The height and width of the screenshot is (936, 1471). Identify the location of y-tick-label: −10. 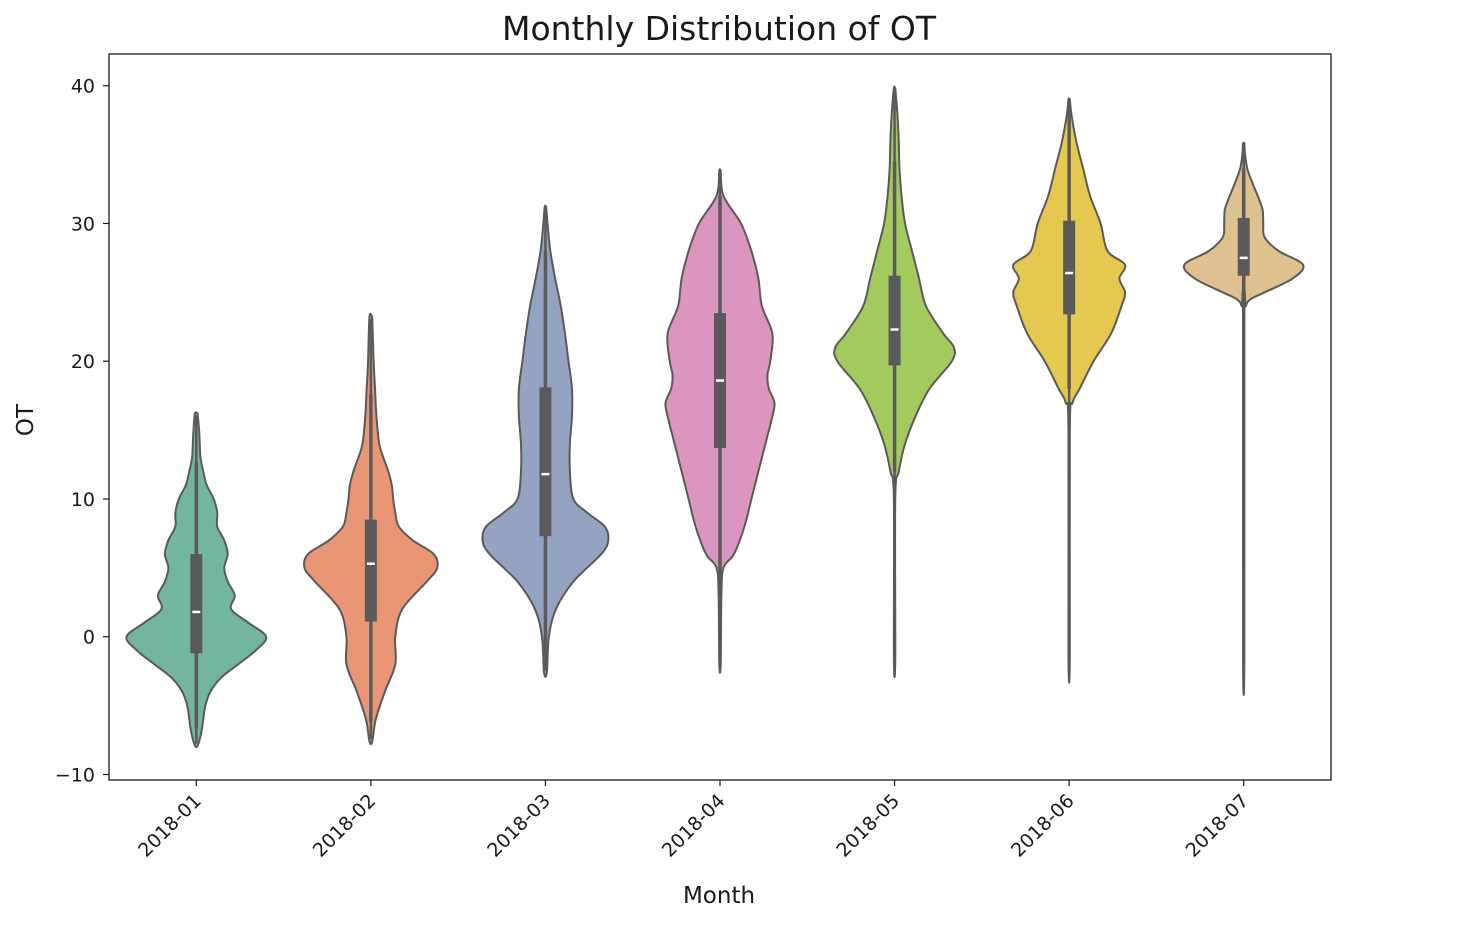
(75, 775).